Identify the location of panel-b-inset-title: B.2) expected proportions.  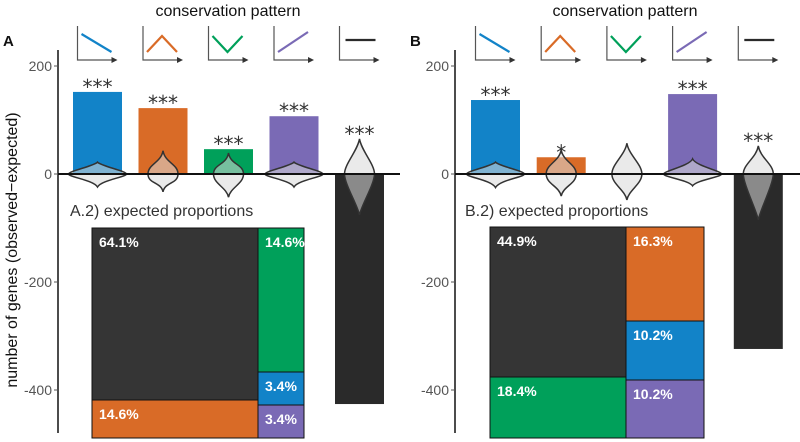
(556, 211).